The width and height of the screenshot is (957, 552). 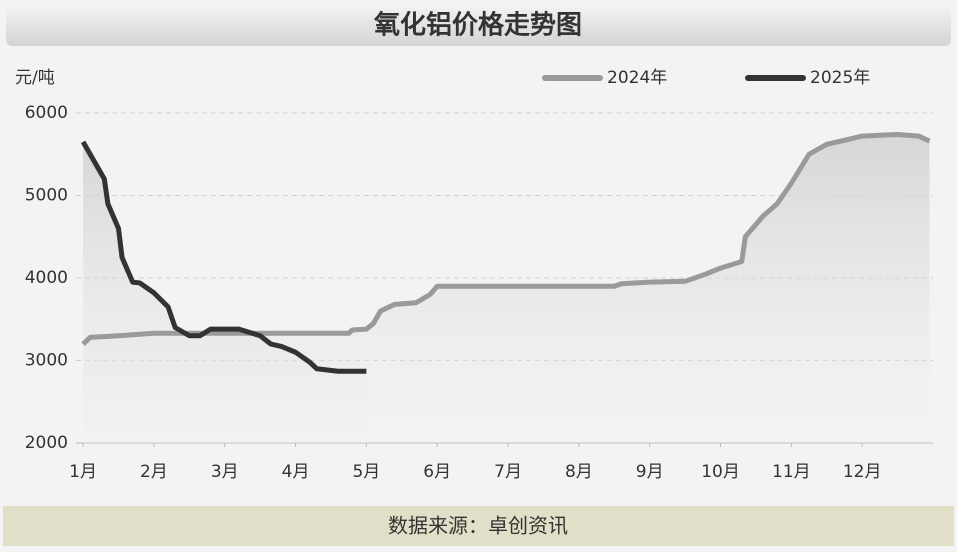 What do you see at coordinates (46, 278) in the screenshot?
I see `y-tick-label: 4000` at bounding box center [46, 278].